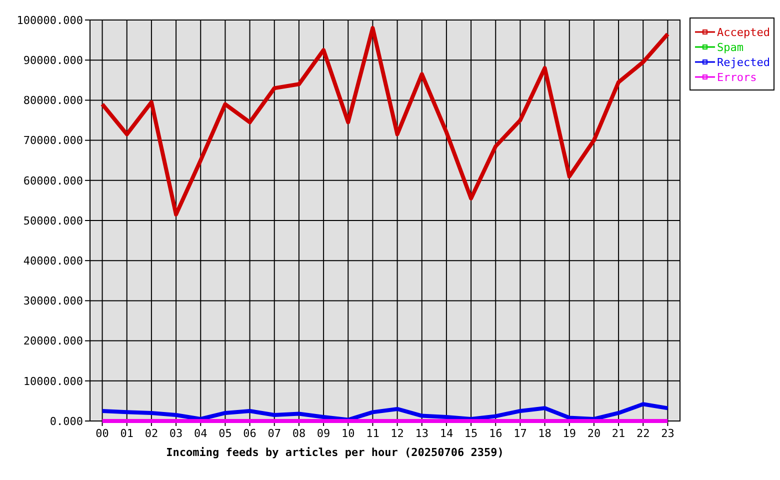 The height and width of the screenshot is (480, 780). What do you see at coordinates (667, 433) in the screenshot?
I see `x-tick-label: 23` at bounding box center [667, 433].